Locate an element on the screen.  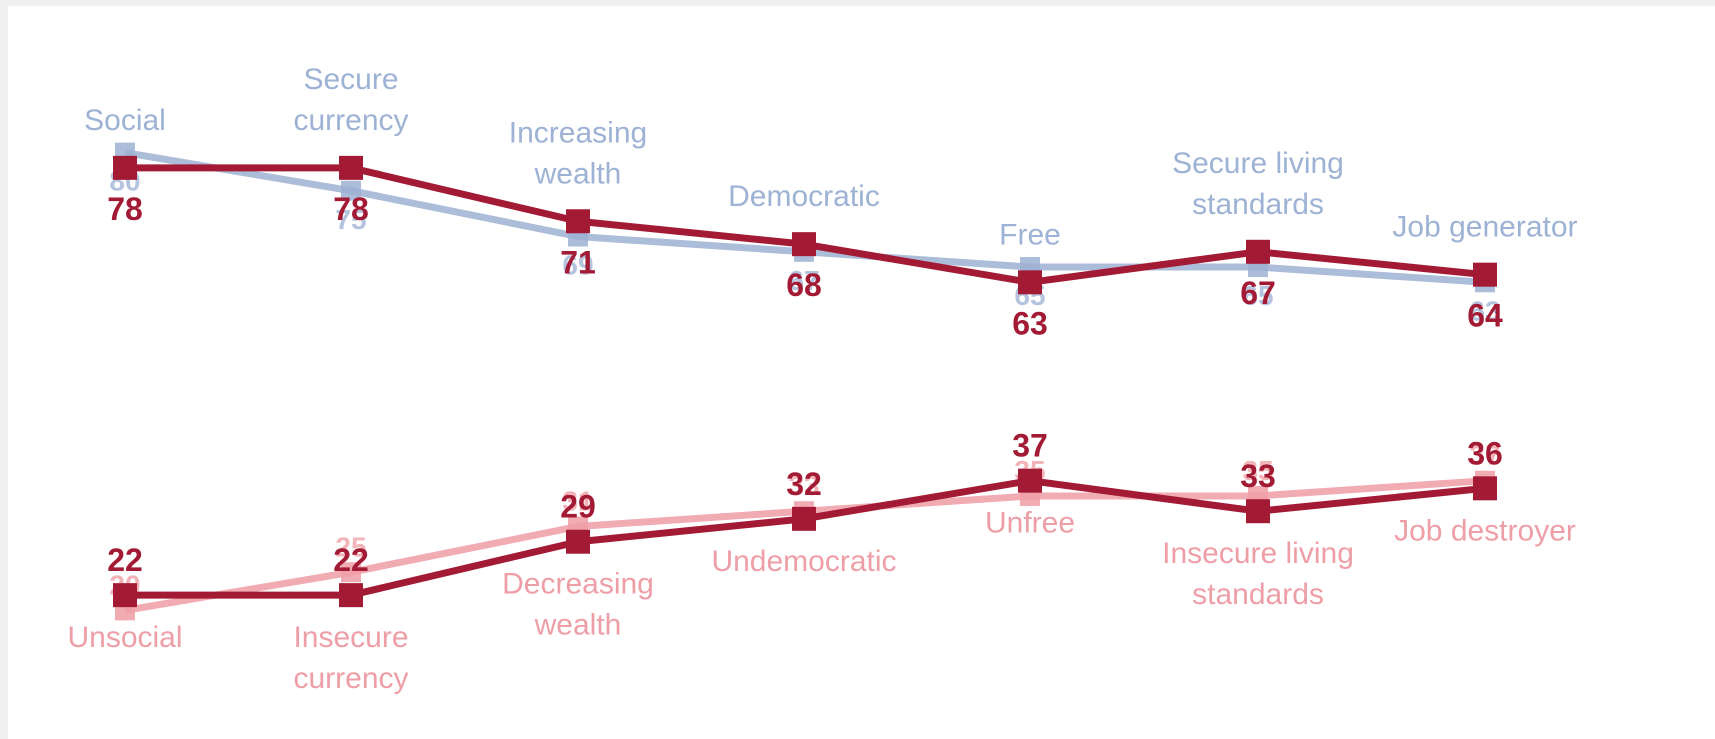
category-label: Unsocial is located at coordinates (124, 637).